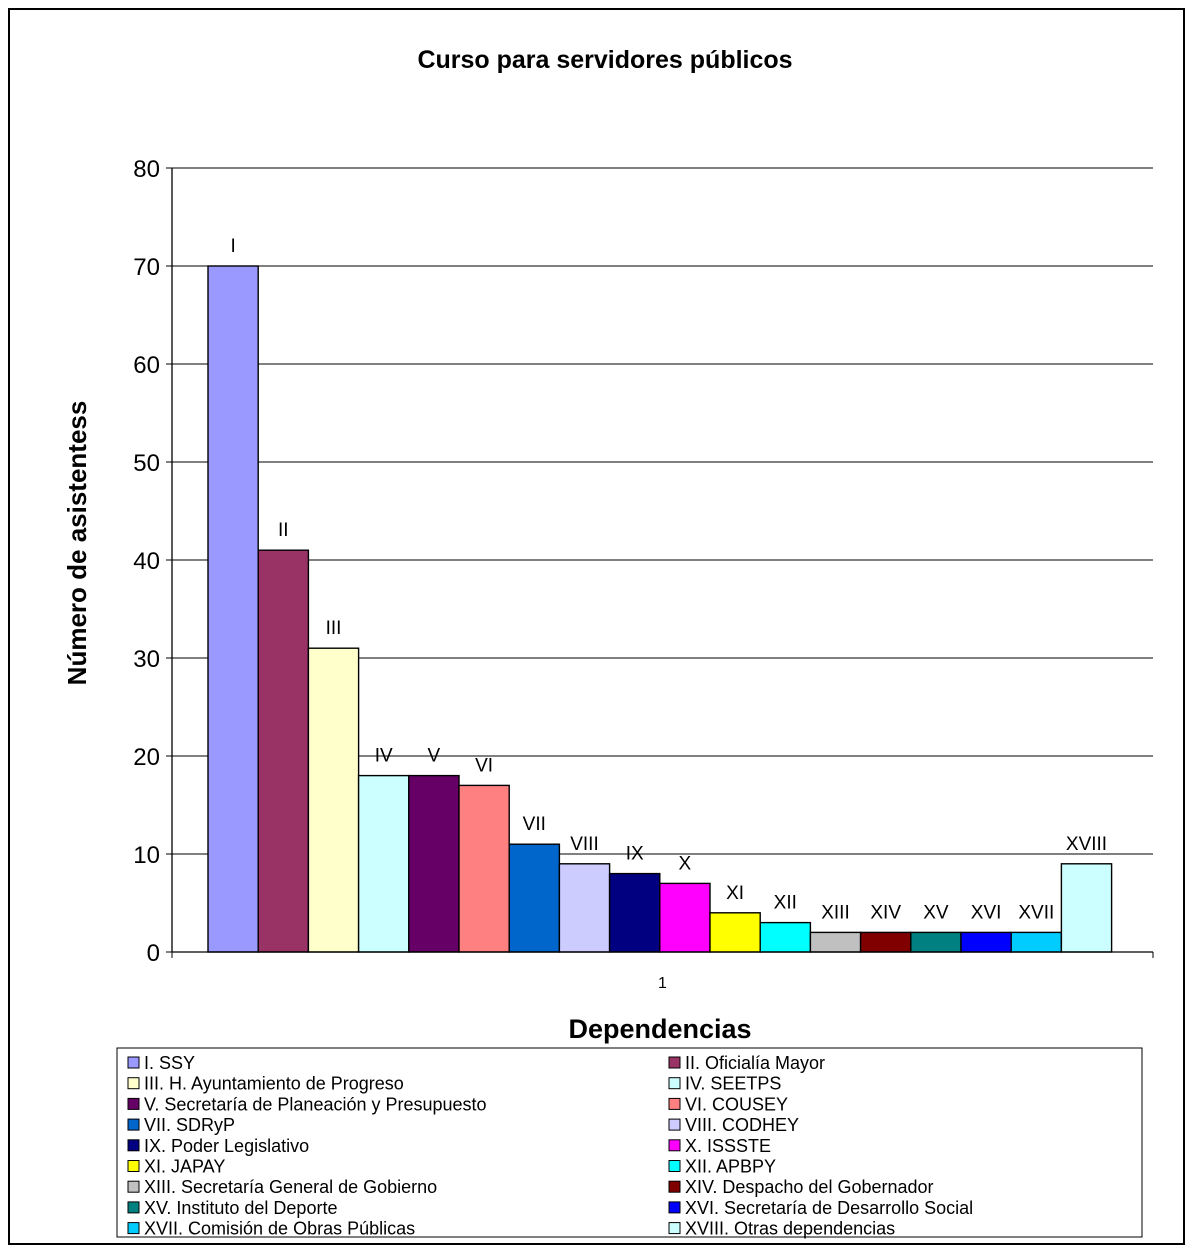 This screenshot has width=1193, height=1253. What do you see at coordinates (146, 561) in the screenshot?
I see `y-tick-label: 40` at bounding box center [146, 561].